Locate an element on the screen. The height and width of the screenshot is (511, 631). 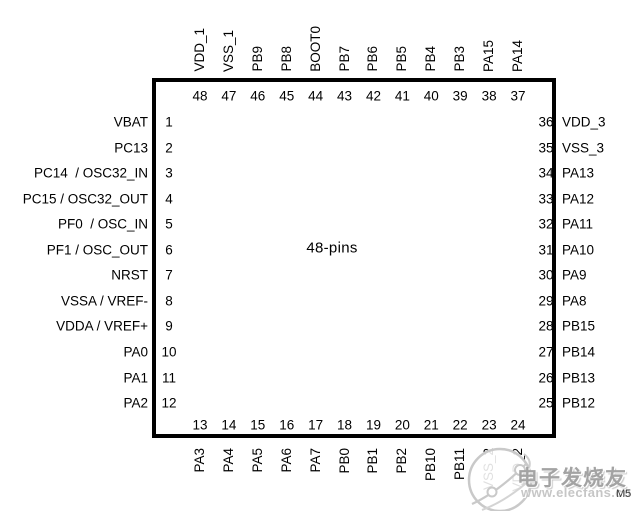
pin-label: PB0 is located at coordinates (344, 461).